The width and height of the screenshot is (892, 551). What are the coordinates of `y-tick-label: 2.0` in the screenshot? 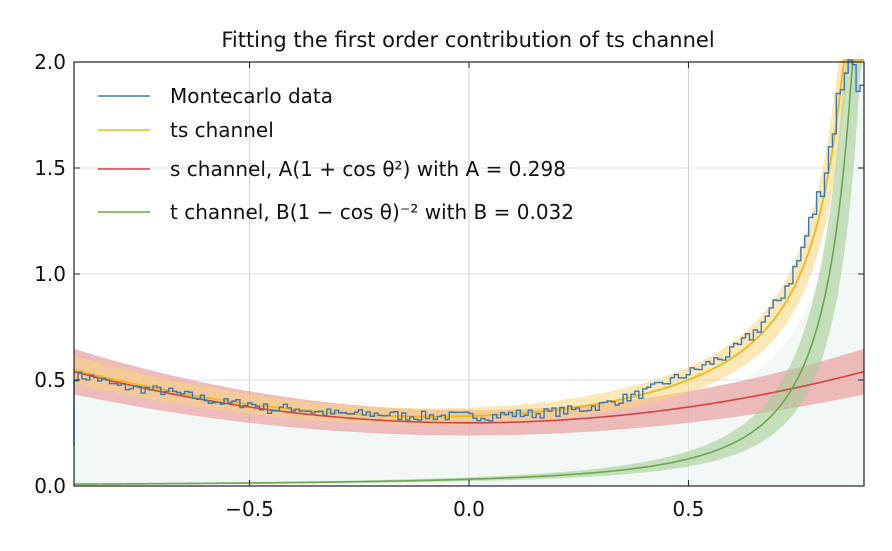 It's located at (50, 62).